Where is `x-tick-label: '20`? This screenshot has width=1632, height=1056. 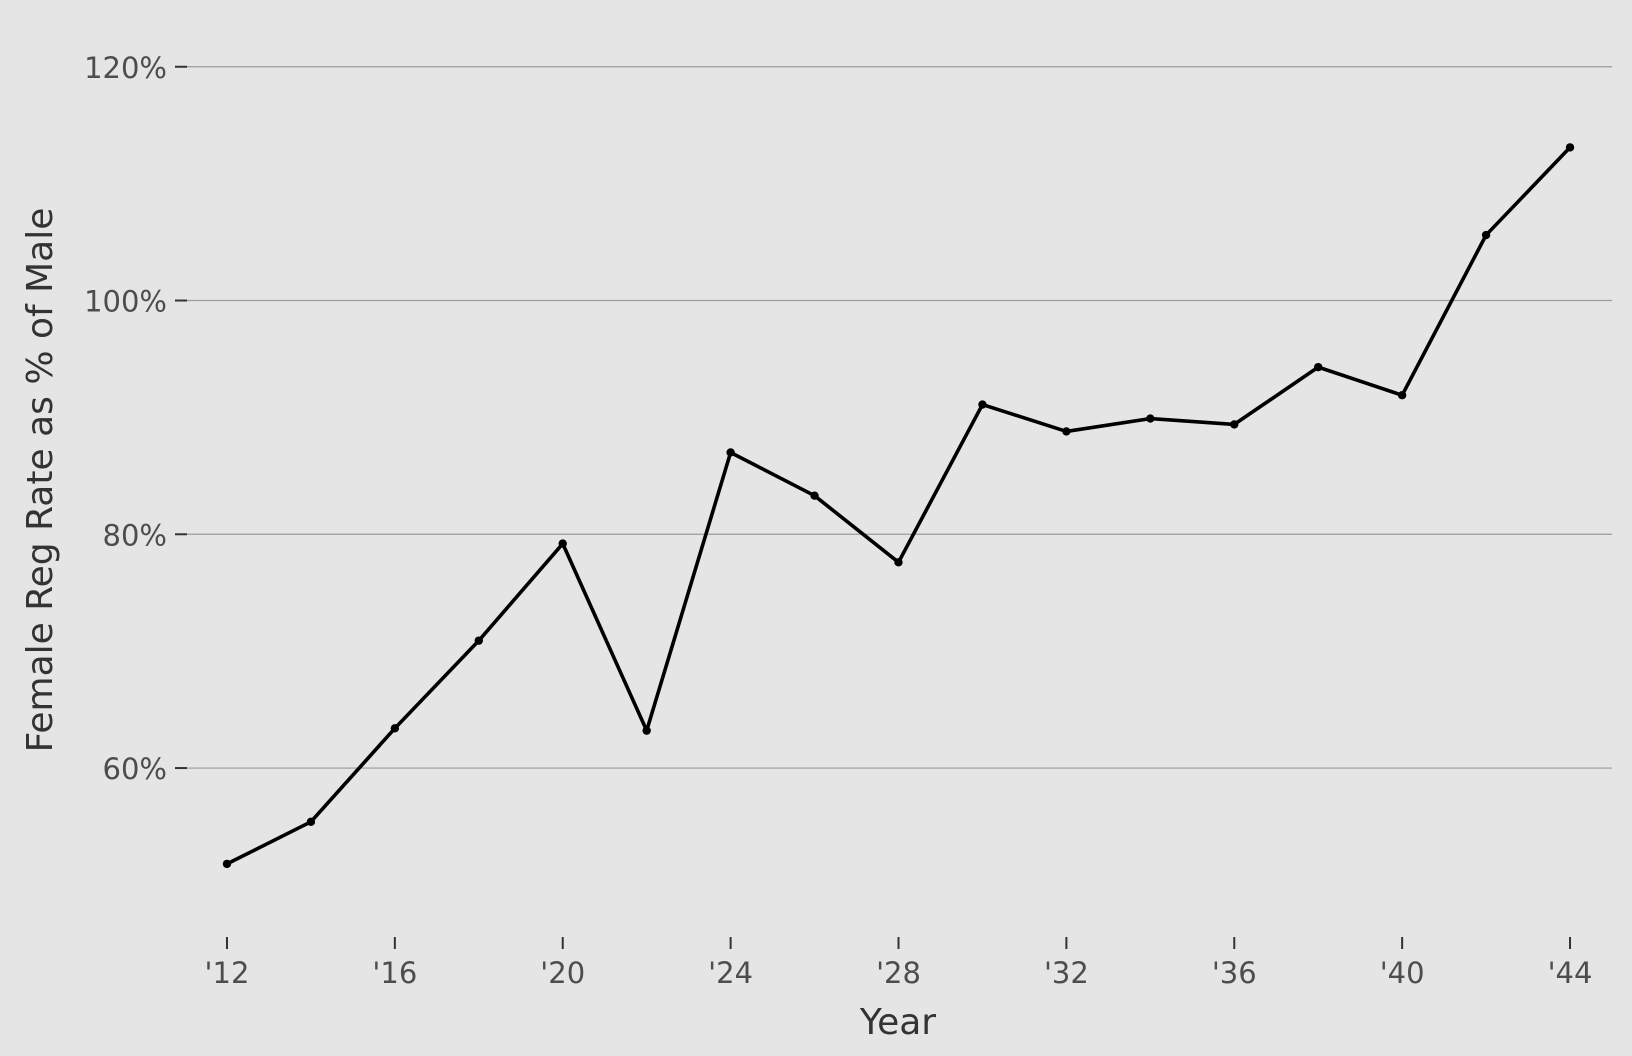 x-tick-label: '20 is located at coordinates (562, 973).